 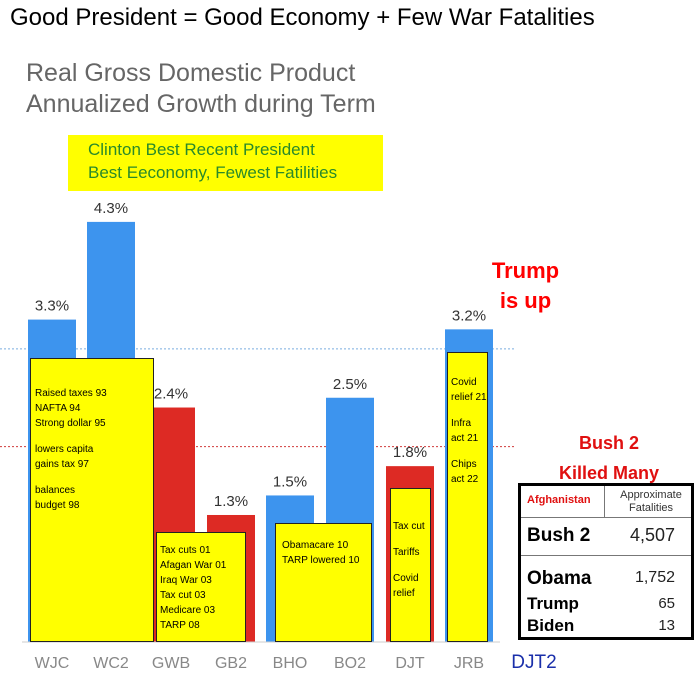 What do you see at coordinates (201, 104) in the screenshot?
I see `chart-title-line-2: Annualized Growth during Term` at bounding box center [201, 104].